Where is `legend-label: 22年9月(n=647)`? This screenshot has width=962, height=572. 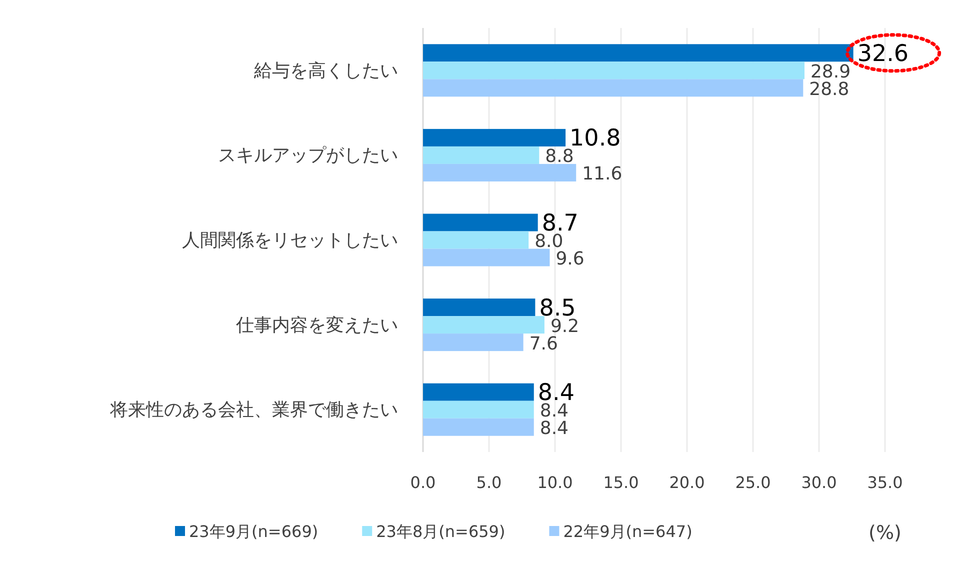
legend-label: 22年9月(n=647) is located at coordinates (627, 531).